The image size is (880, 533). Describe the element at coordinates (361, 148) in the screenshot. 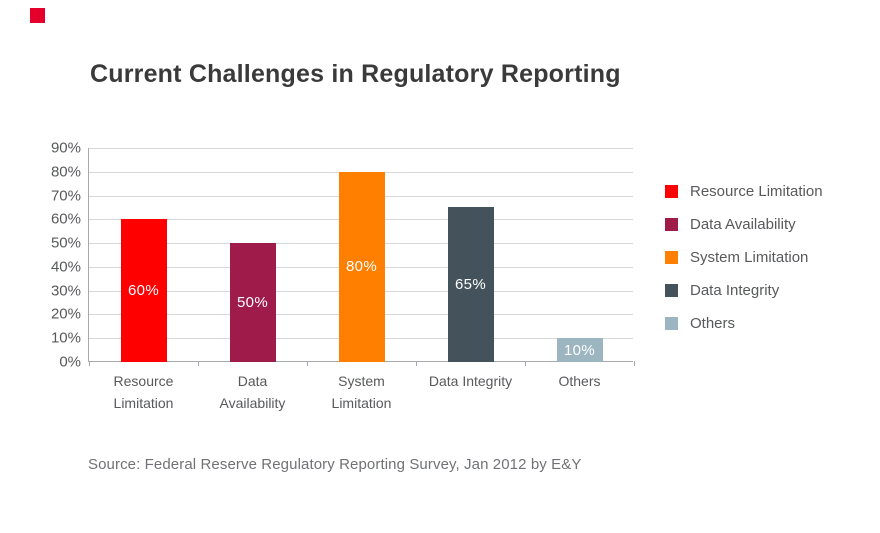

I see `grid-line` at that location.